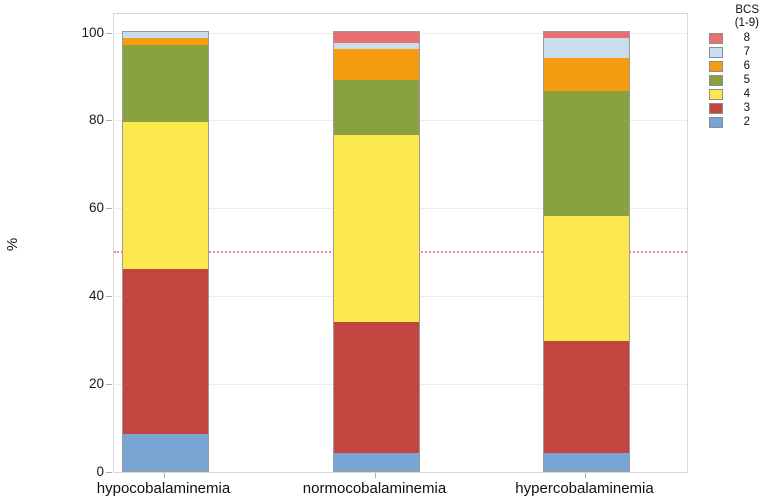 The image size is (763, 499). Describe the element at coordinates (584, 488) in the screenshot. I see `x-tick-label-hypercobalaminemia: hypercobalaminemia` at that location.